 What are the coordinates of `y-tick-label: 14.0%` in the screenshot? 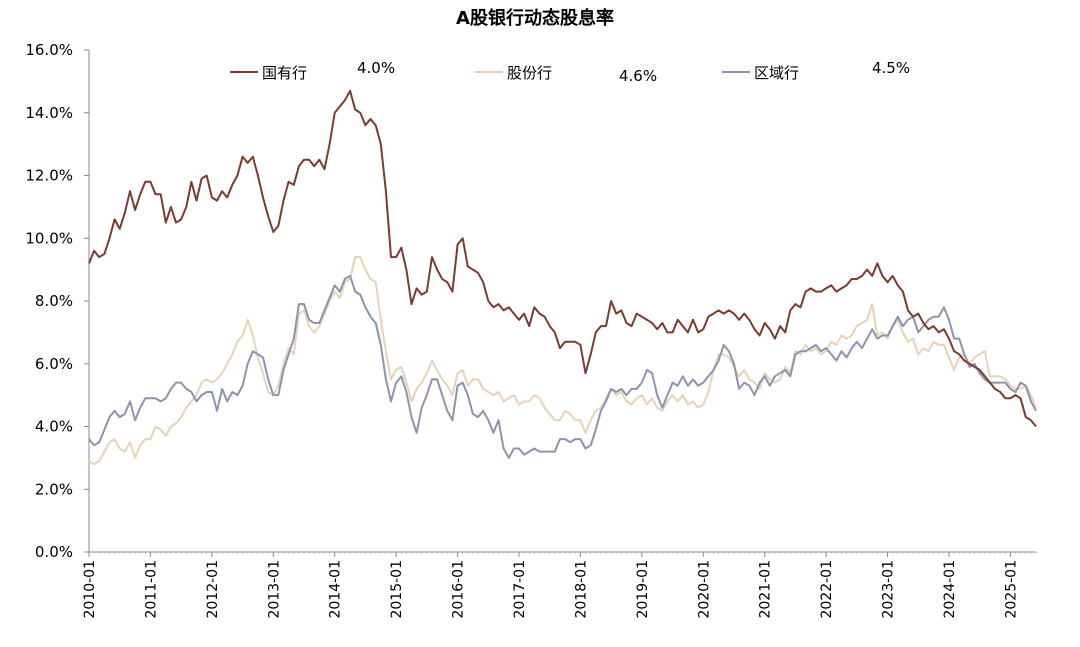 It's located at (49, 113).